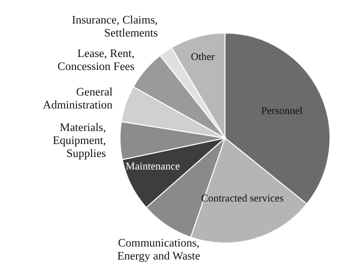 The width and height of the screenshot is (347, 277). Describe the element at coordinates (282, 111) in the screenshot. I see `slice-label: Personnel` at that location.